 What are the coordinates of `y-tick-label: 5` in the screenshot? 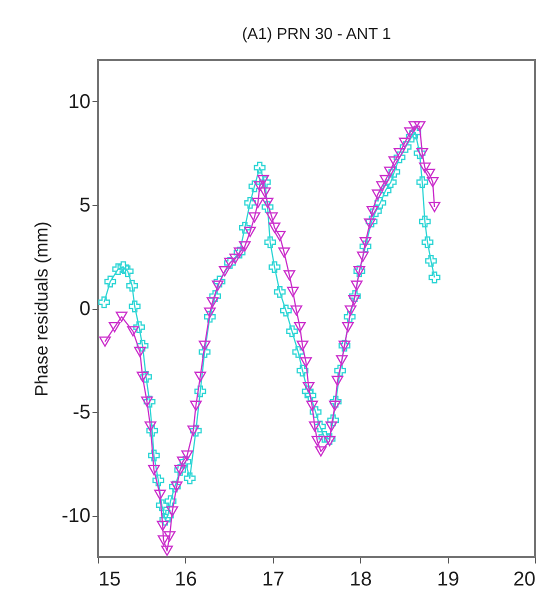 It's located at (84, 205).